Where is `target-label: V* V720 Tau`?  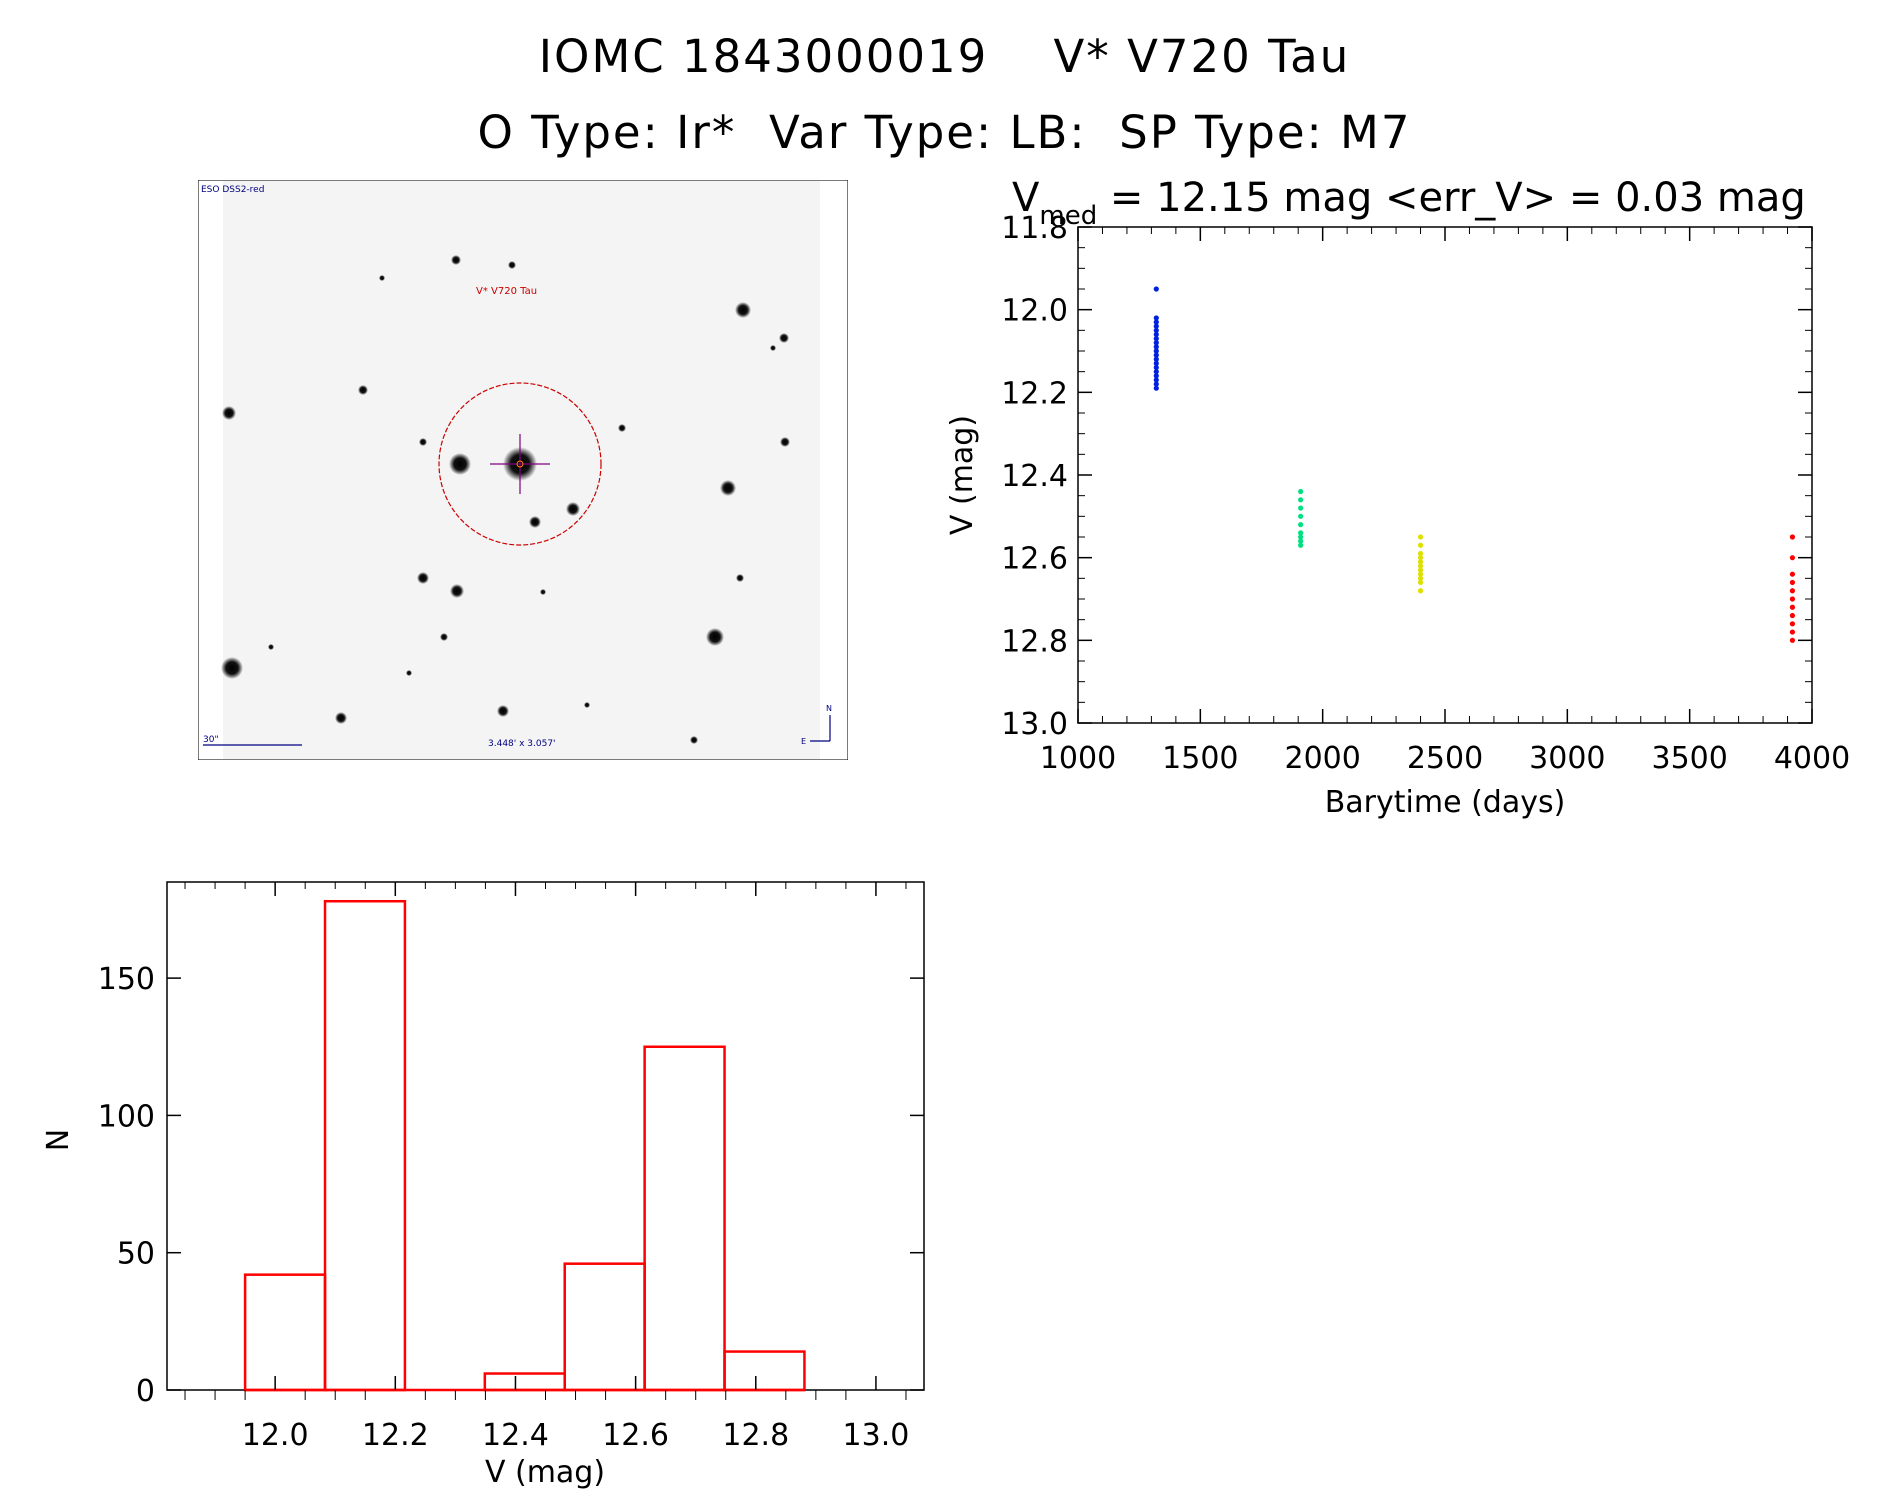 target-label: V* V720 Tau is located at coordinates (506, 291).